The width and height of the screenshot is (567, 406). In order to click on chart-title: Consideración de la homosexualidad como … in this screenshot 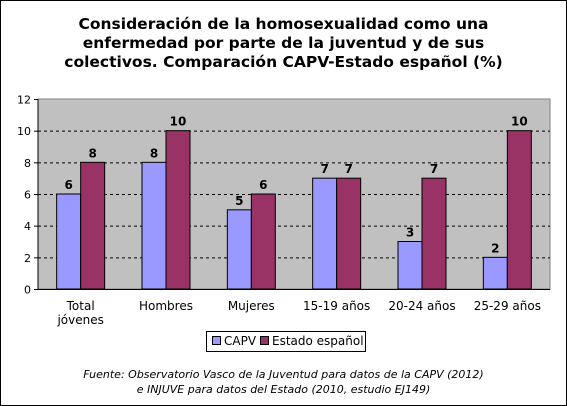, I will do `click(283, 43)`.